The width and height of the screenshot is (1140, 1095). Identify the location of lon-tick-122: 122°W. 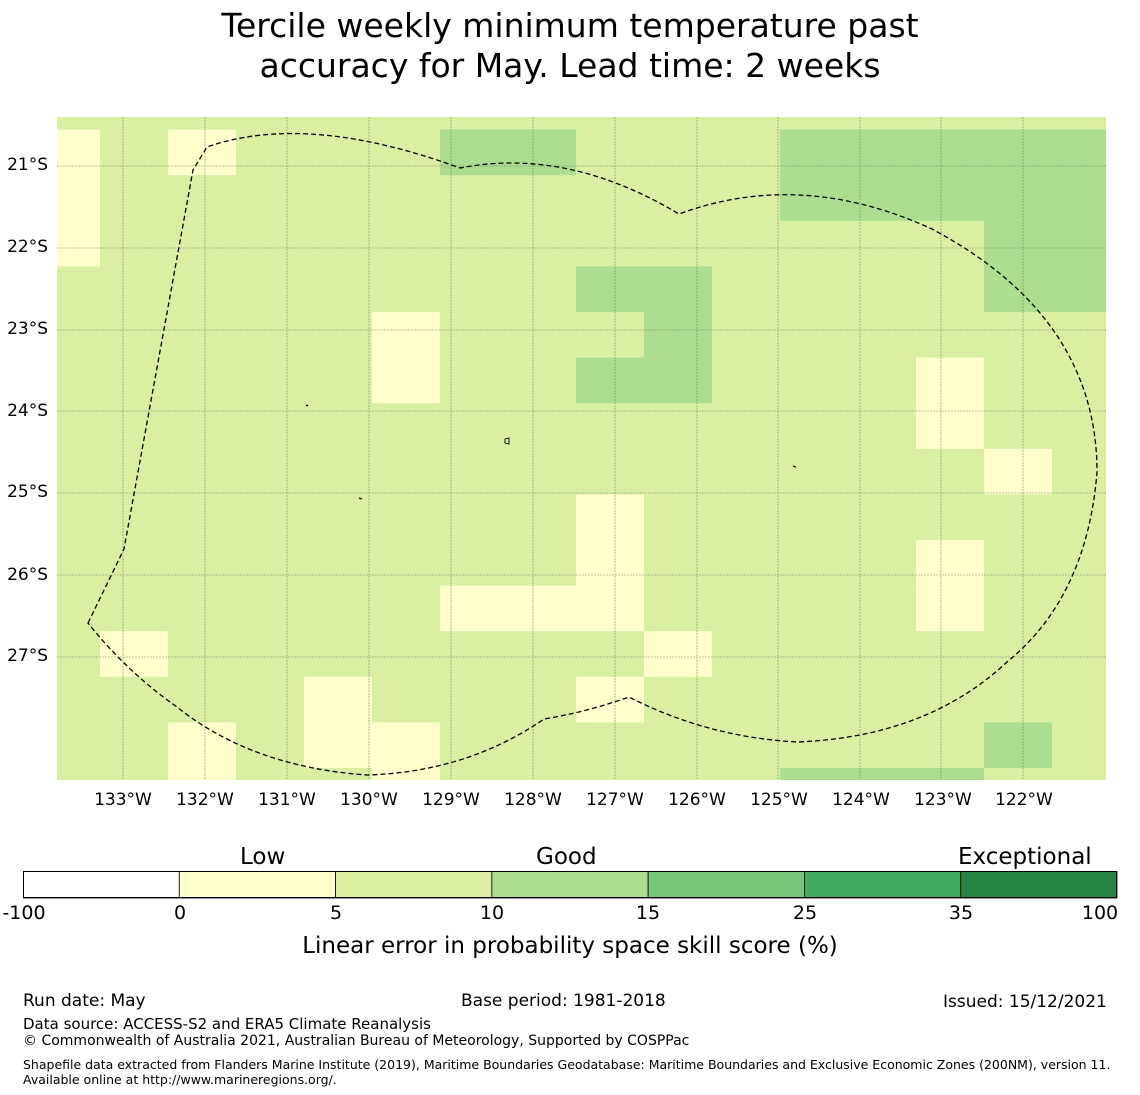
(1024, 800).